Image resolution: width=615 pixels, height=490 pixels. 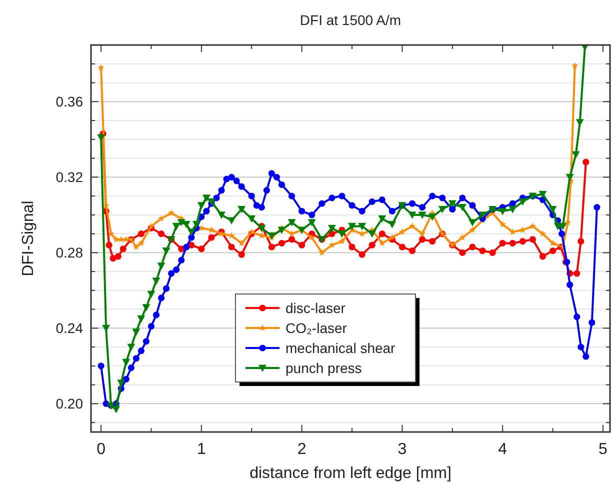 I want to click on x-axis-title: distance from left edge [mm], so click(x=351, y=473).